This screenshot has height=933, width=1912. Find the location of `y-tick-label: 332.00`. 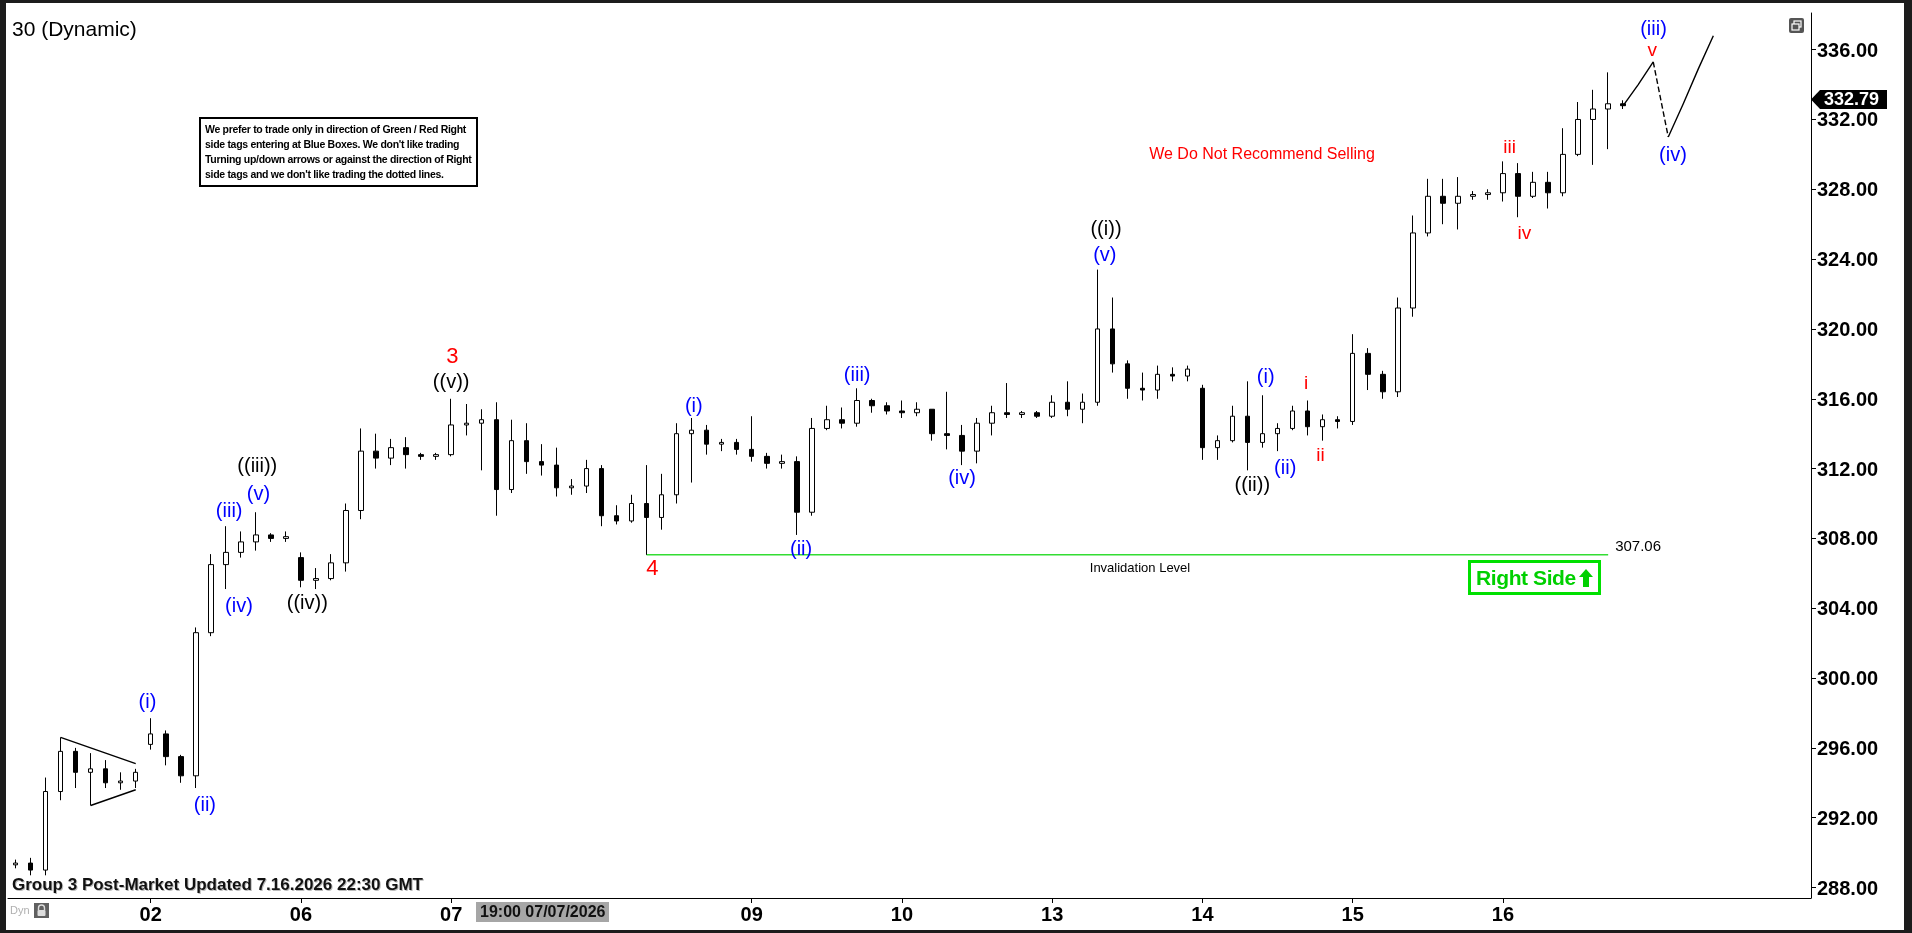

y-tick-label: 332.00 is located at coordinates (1848, 119).